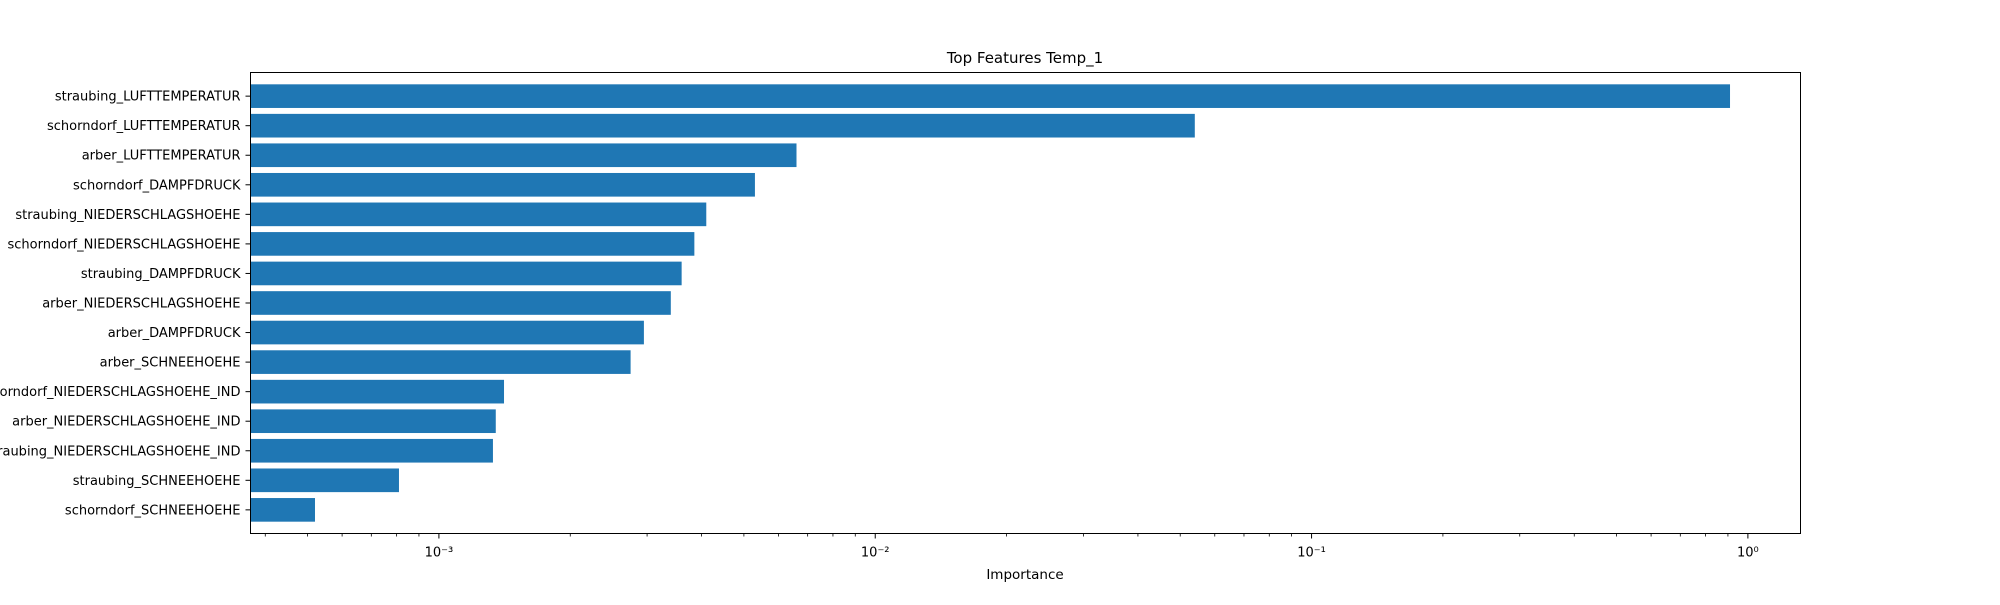  Describe the element at coordinates (1024, 58) in the screenshot. I see `chart-title: Top Features Temp_1` at that location.